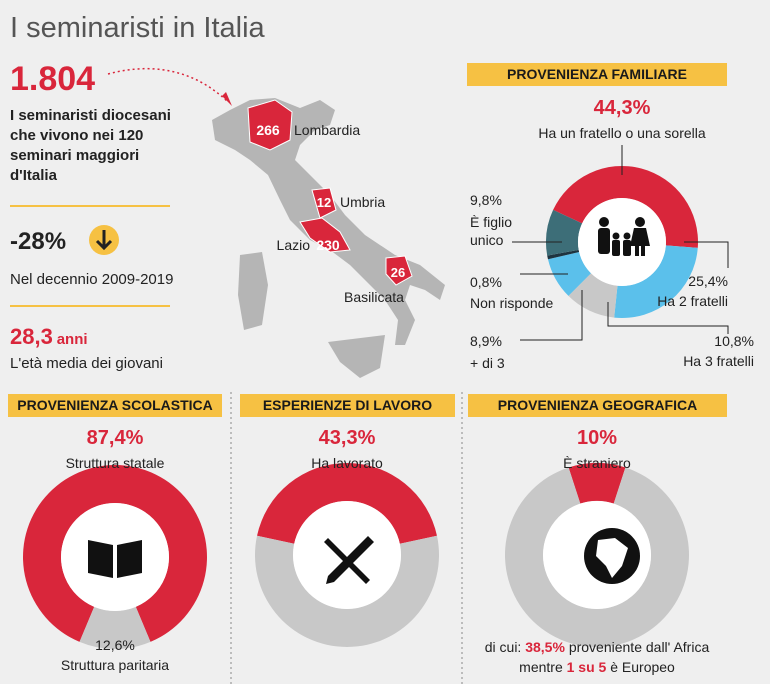  I want to click on header: PROVENIENZA FAMILIARE, so click(597, 74).